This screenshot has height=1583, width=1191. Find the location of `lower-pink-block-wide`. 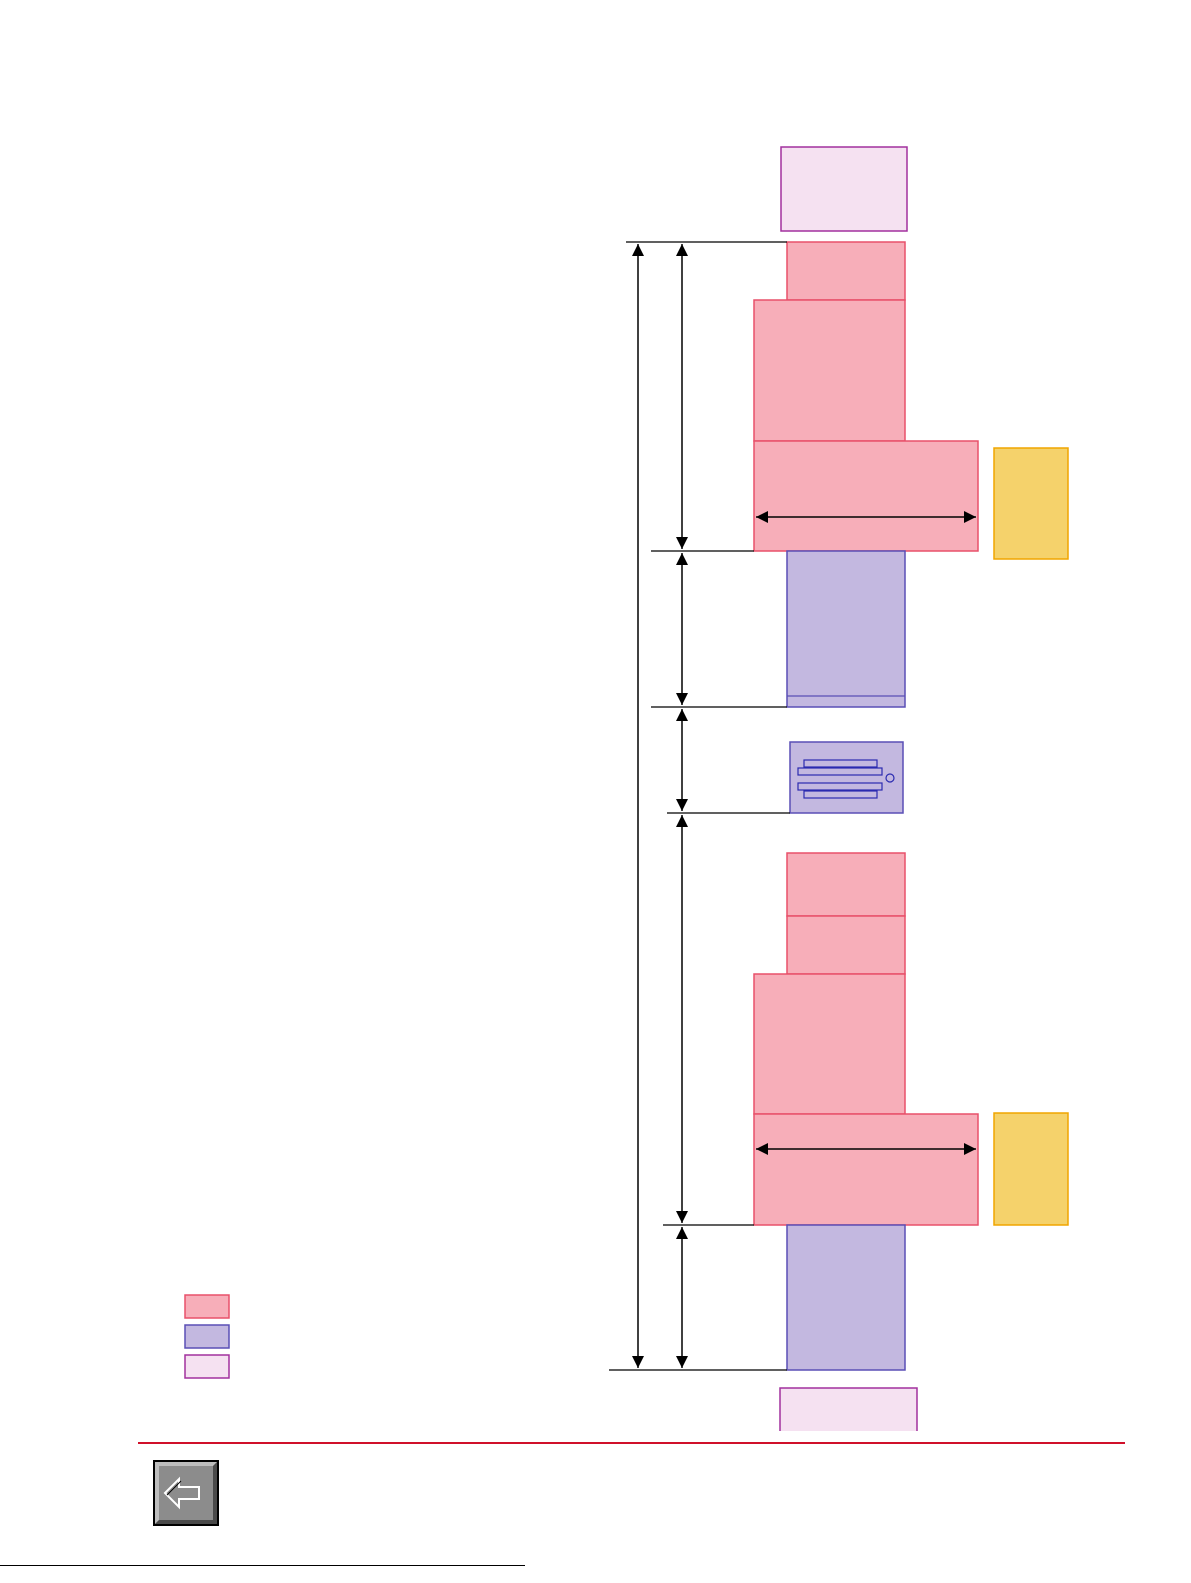

lower-pink-block-wide is located at coordinates (866, 1169).